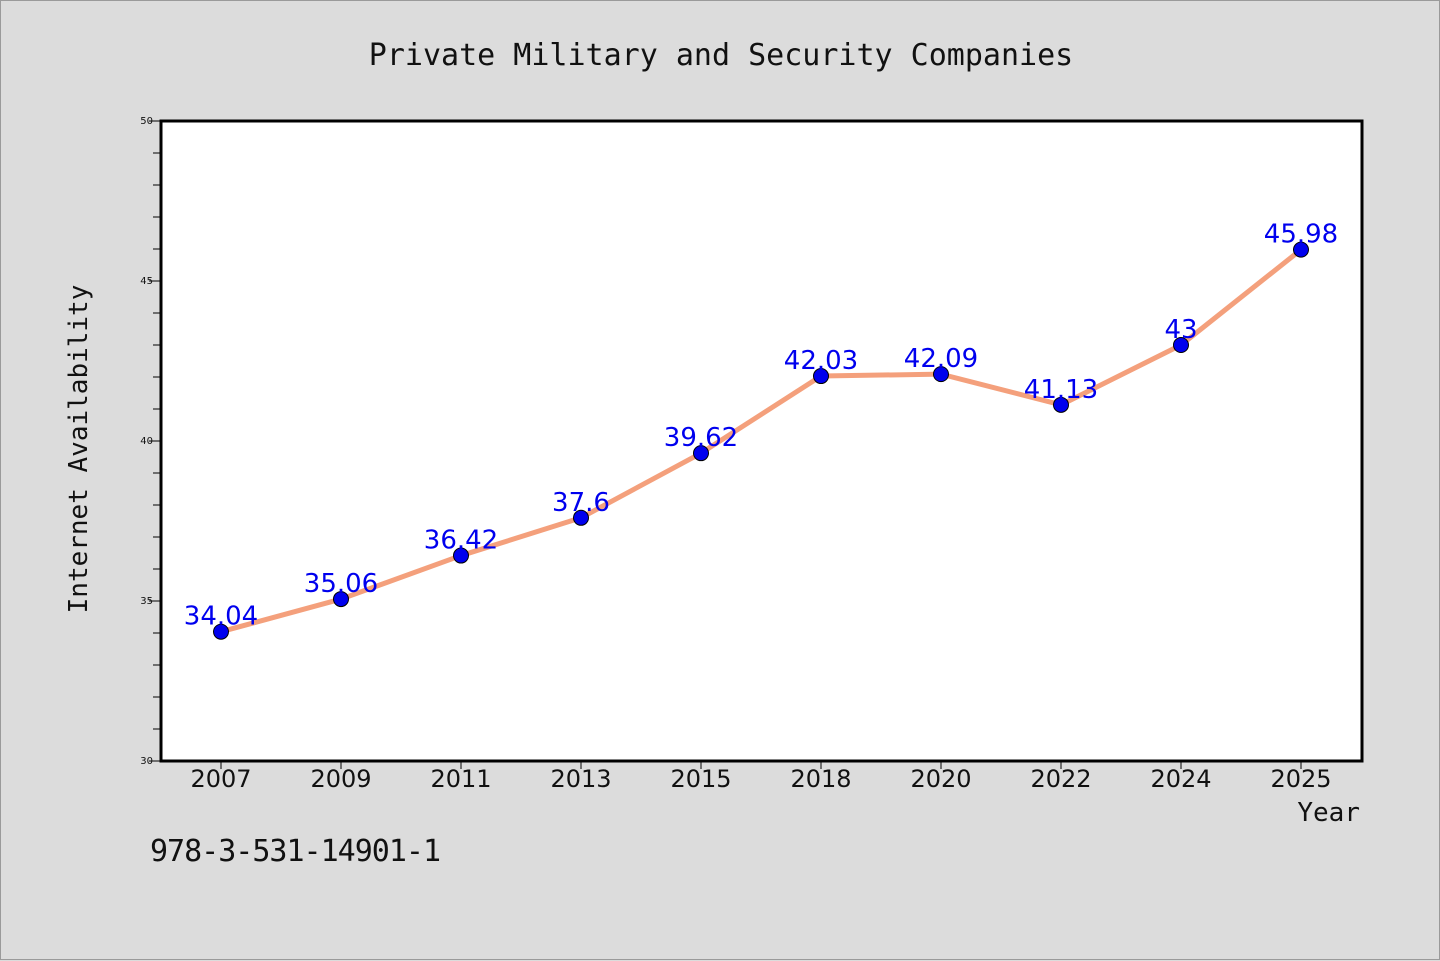  What do you see at coordinates (761, 777) in the screenshot?
I see `x-axis: 2007 2009 2011 2013 2015 2018 2020 2022 2024 2025` at bounding box center [761, 777].